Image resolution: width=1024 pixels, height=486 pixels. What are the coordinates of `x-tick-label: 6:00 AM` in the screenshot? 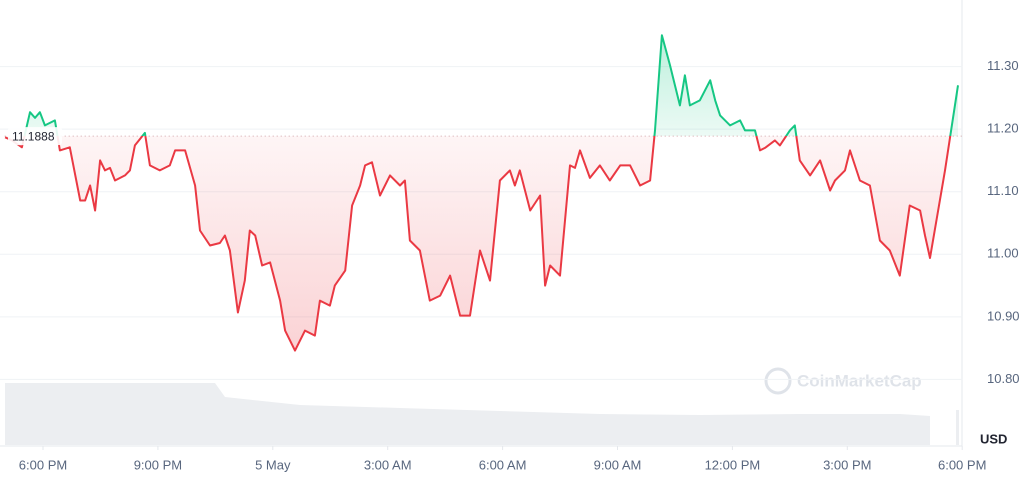 It's located at (503, 464).